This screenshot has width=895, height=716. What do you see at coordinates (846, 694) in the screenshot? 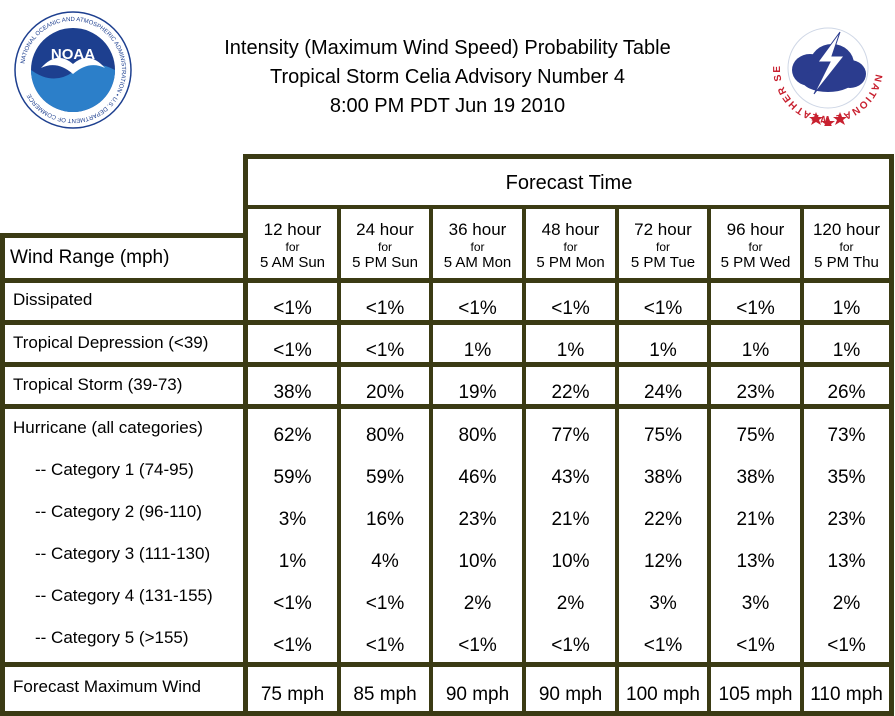
I see `table-cell: 110 mph` at bounding box center [846, 694].